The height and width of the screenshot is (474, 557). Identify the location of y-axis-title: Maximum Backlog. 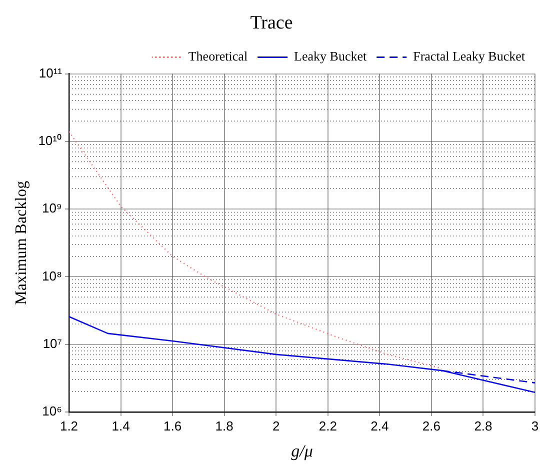
(21, 242).